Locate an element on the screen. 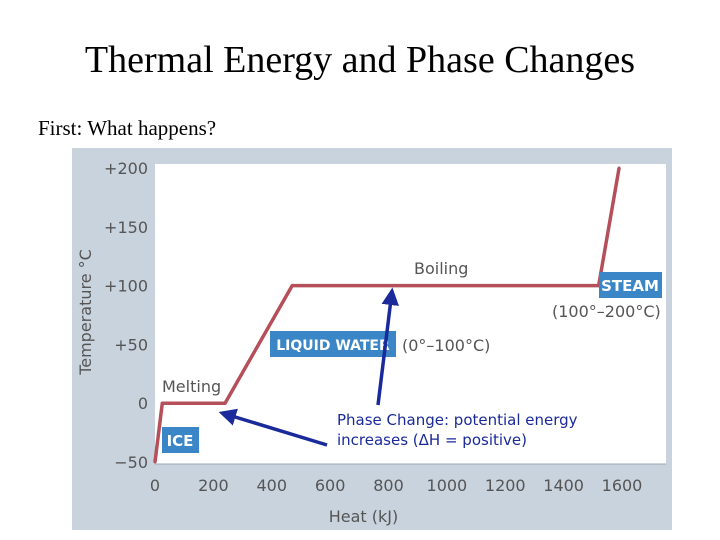 The width and height of the screenshot is (720, 540). steam-label: STEAM is located at coordinates (630, 286).